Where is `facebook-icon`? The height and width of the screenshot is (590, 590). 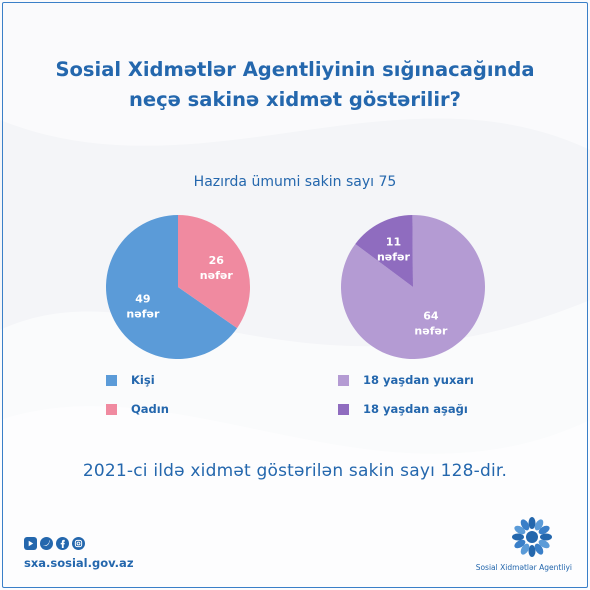
facebook-icon is located at coordinates (62, 543).